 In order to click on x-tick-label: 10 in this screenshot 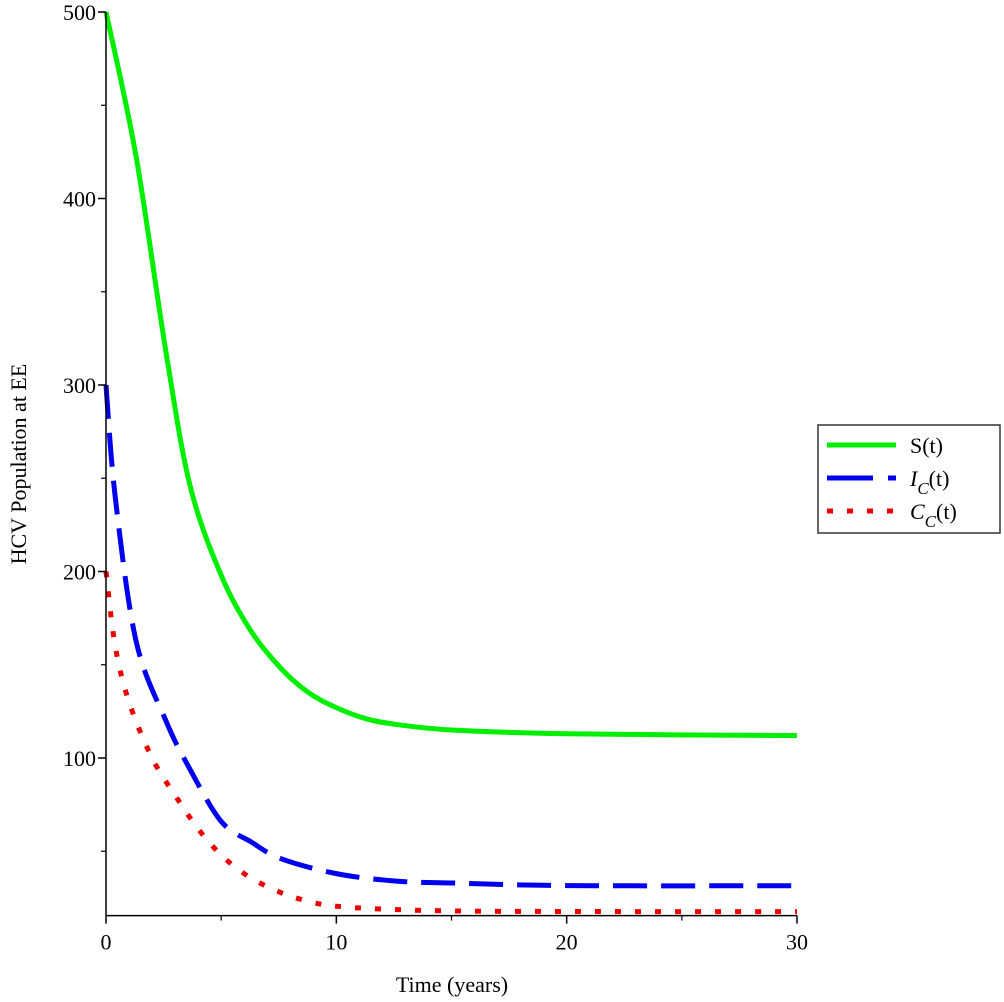, I will do `click(336, 942)`.